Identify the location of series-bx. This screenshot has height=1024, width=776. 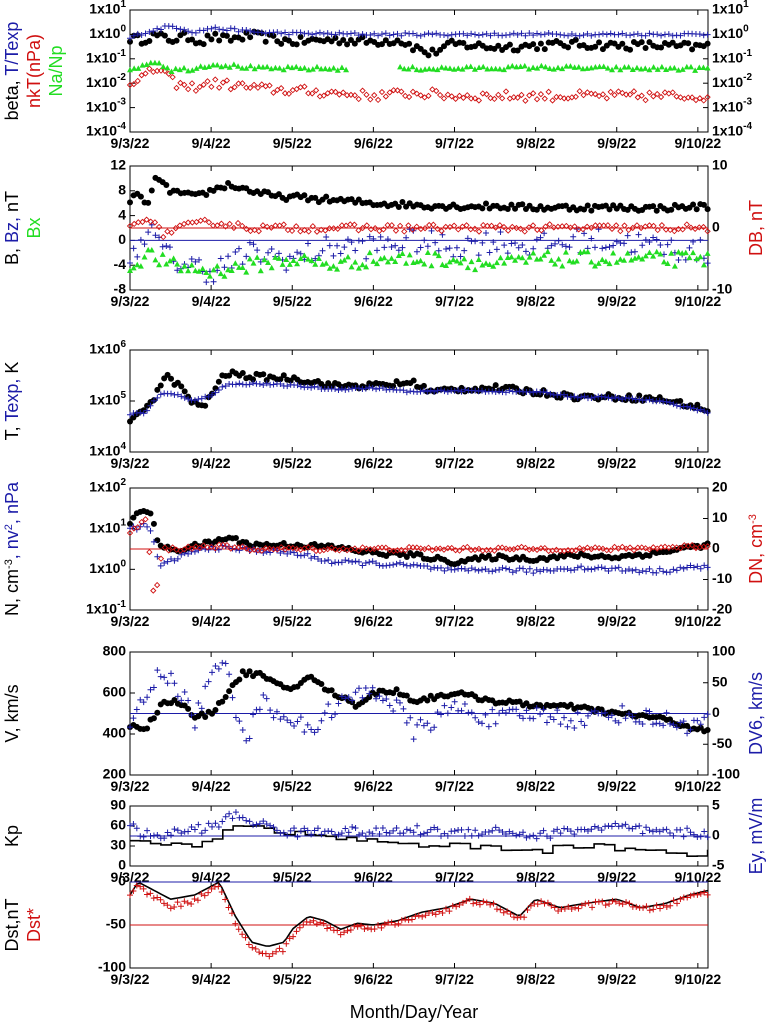
(419, 262).